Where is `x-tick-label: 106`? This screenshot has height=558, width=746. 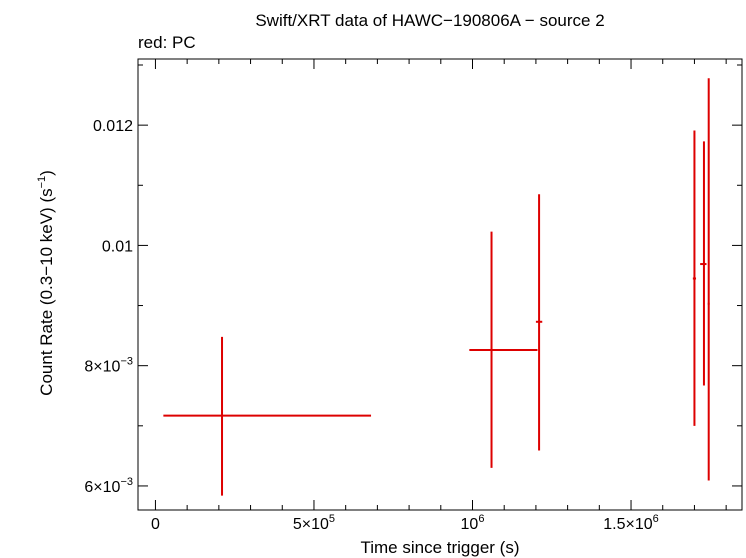 x-tick-label: 106 is located at coordinates (473, 523).